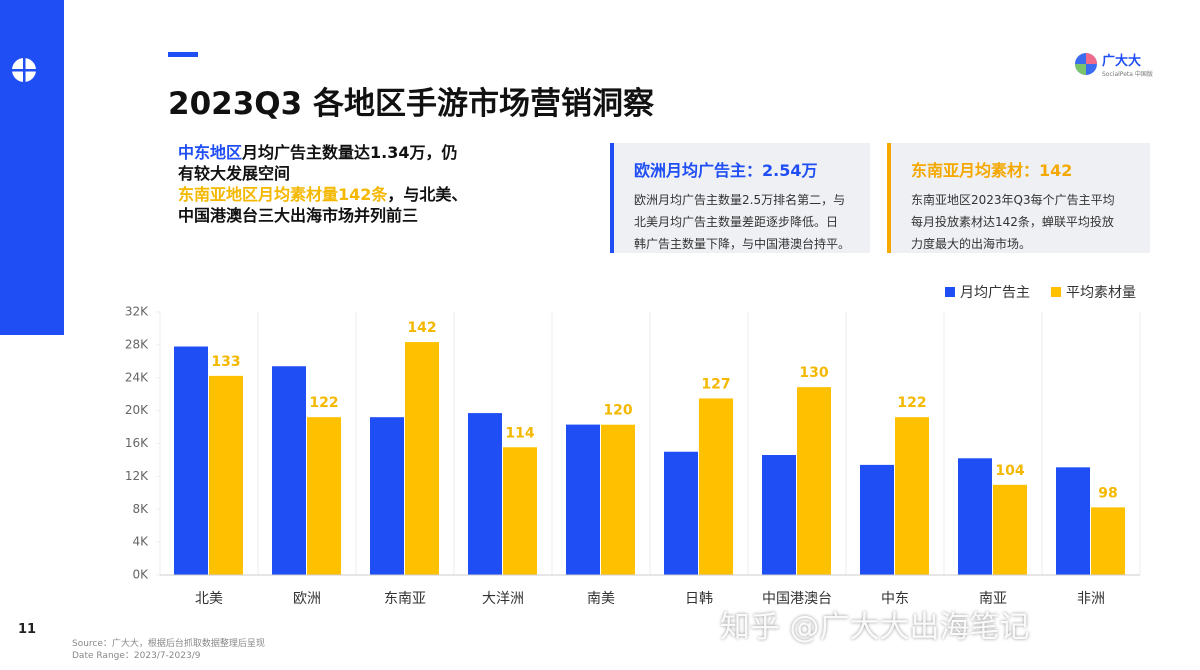 This screenshot has height=670, width=1200. What do you see at coordinates (24, 70) in the screenshot?
I see `side-icon` at bounding box center [24, 70].